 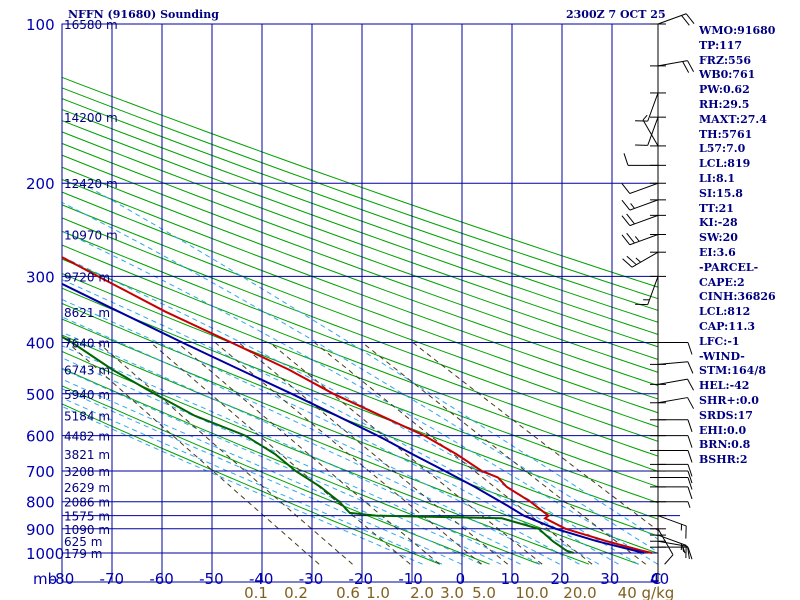 I want to click on pressure-tick-label: 100, so click(x=40, y=25).